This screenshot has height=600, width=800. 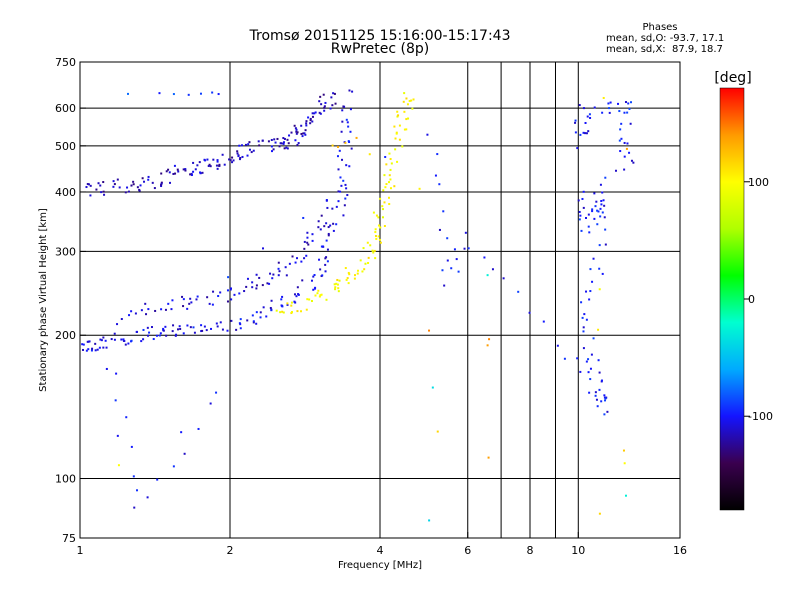 I want to click on x-tick-label: 1, so click(x=80, y=550).